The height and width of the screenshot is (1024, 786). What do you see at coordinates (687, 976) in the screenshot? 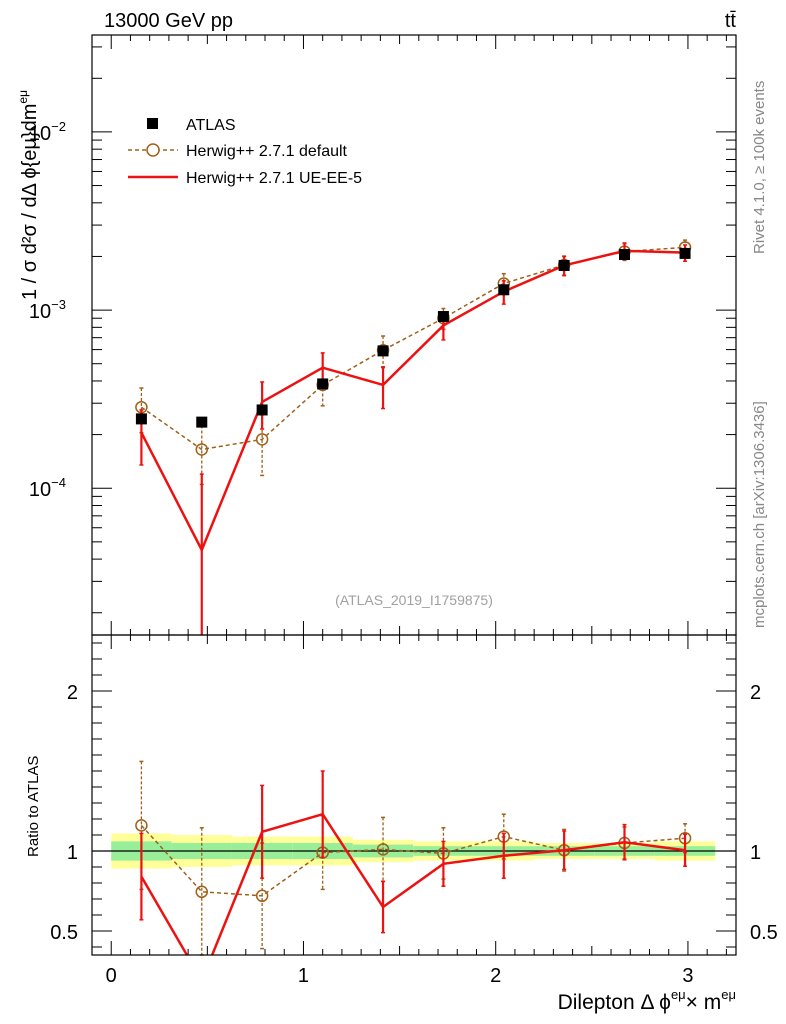
I see `x-tick-label-3: 3` at bounding box center [687, 976].